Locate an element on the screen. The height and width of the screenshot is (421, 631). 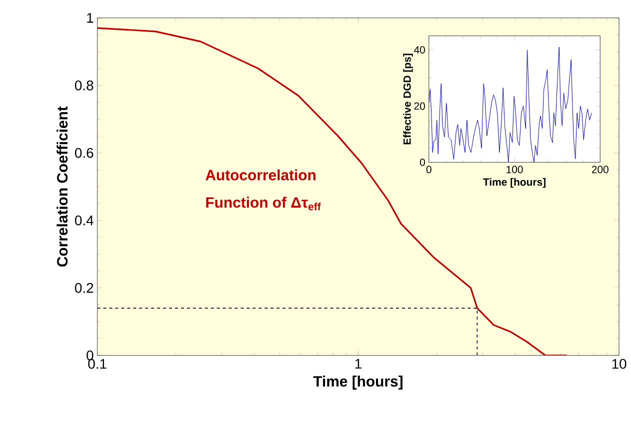
y-axis-title: Correlation Coefficient is located at coordinates (62, 186).